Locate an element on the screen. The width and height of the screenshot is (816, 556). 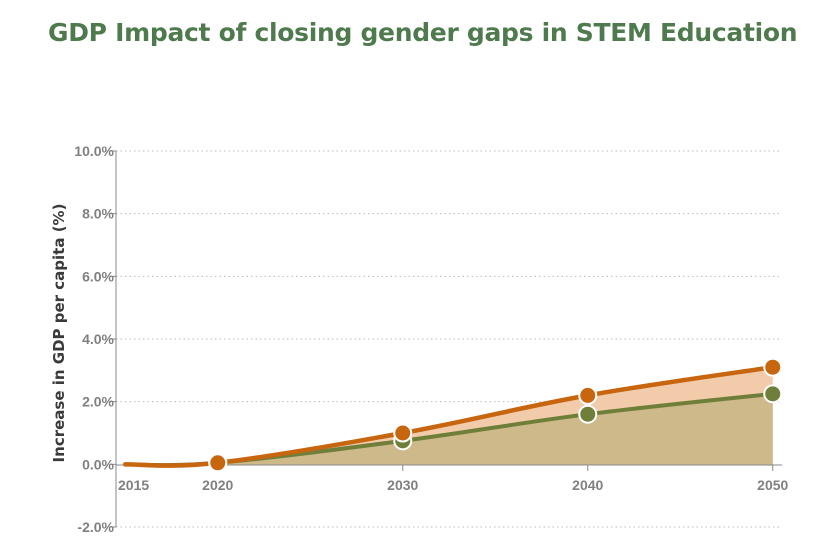
y-tick-label: 0.0% is located at coordinates (98, 464).